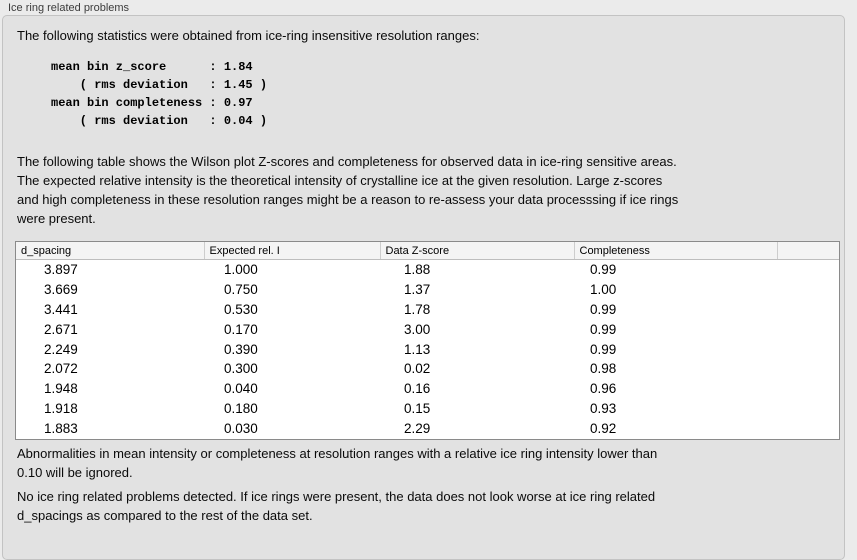  What do you see at coordinates (603, 389) in the screenshot?
I see `table-cell: 0.96` at bounding box center [603, 389].